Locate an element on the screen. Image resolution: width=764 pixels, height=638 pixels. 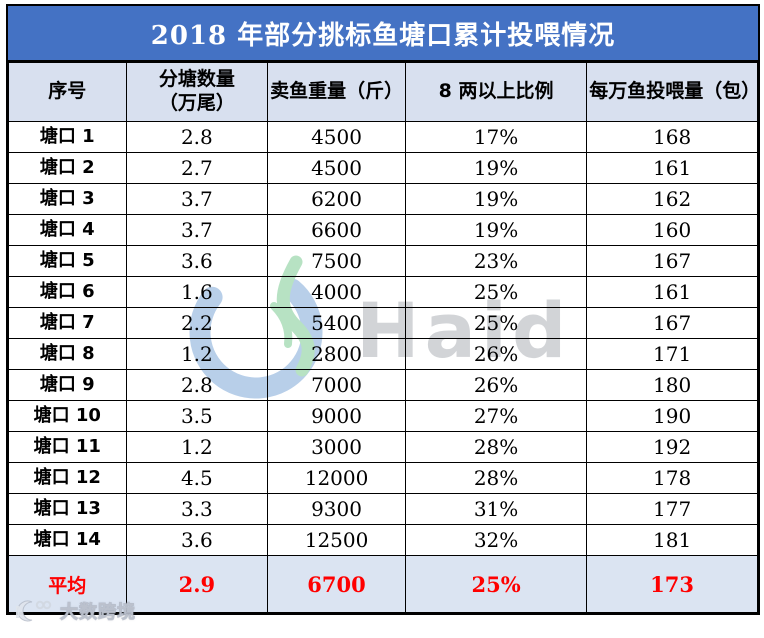
table-row: 塘口 7 2.2 5400 25% 167 is located at coordinates (383, 323).